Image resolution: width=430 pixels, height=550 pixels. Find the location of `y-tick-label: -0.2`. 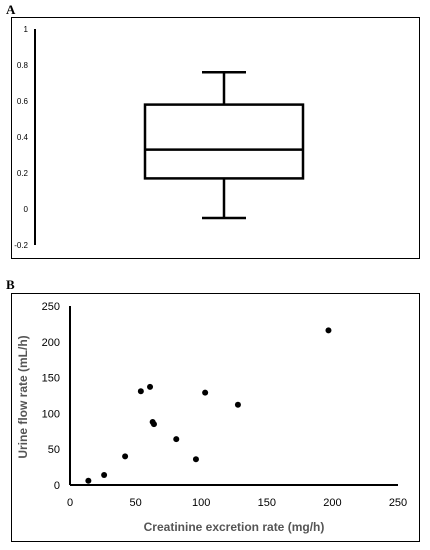

y-tick-label: -0.2 is located at coordinates (21, 245).